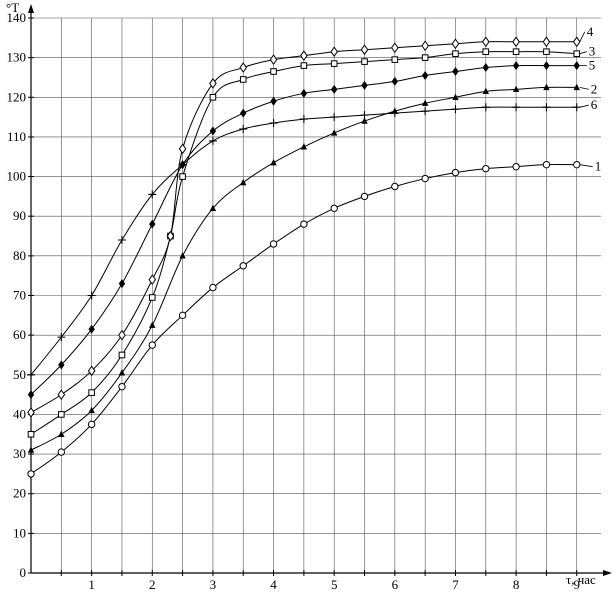  Describe the element at coordinates (17, 17) in the screenshot. I see `y-tick-label: 140` at that location.